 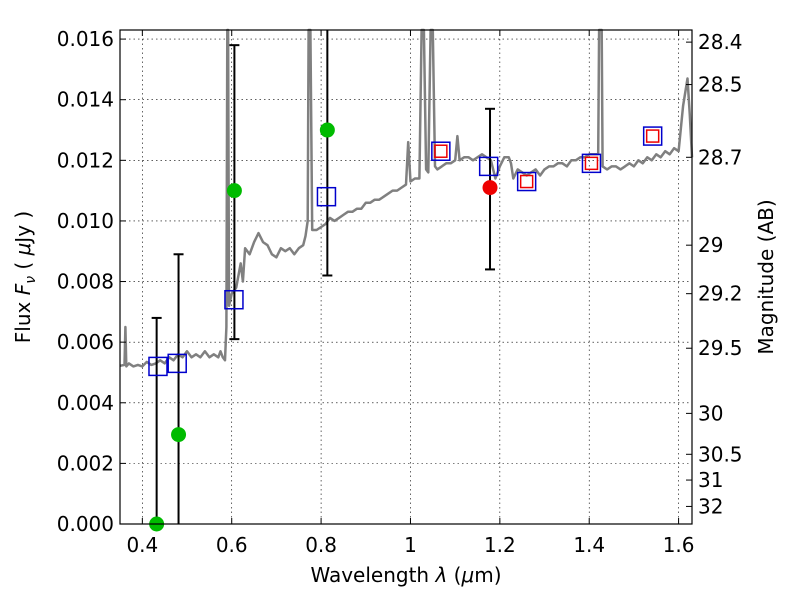 What do you see at coordinates (142, 545) in the screenshot?
I see `x-tick-label: 0.4` at bounding box center [142, 545].